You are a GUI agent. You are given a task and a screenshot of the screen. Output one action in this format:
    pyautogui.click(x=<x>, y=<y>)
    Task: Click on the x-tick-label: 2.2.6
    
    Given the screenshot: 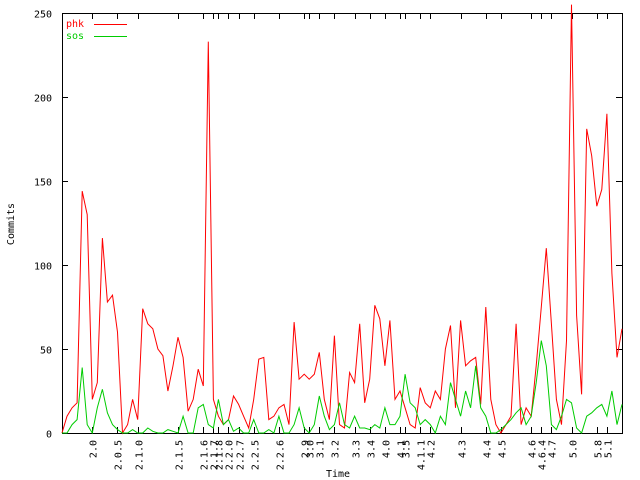 What is the action you would take?
    pyautogui.click(x=281, y=455)
    